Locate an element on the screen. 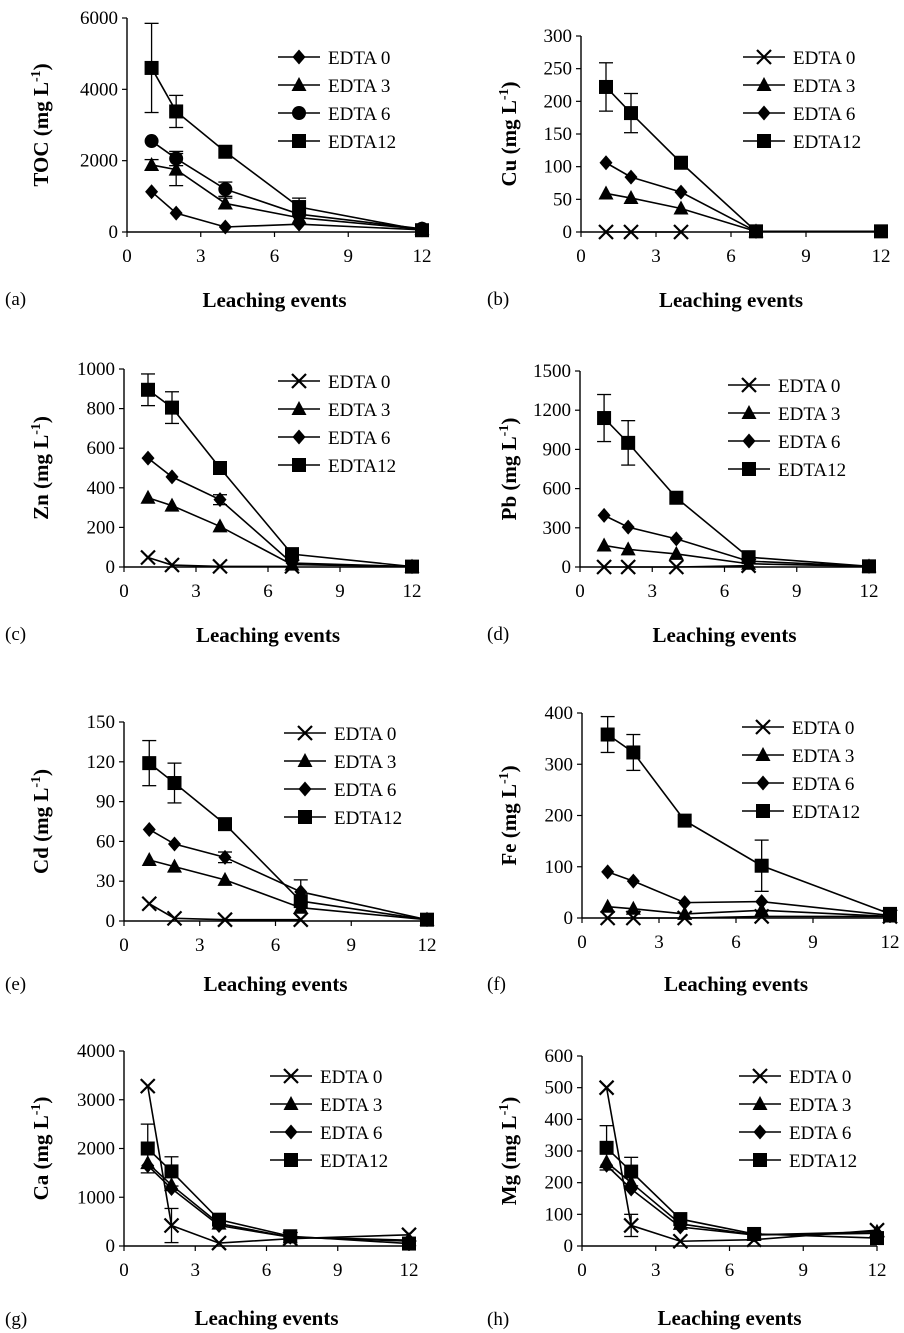 The width and height of the screenshot is (904, 1333). panel-letter: (h) is located at coordinates (498, 1319).